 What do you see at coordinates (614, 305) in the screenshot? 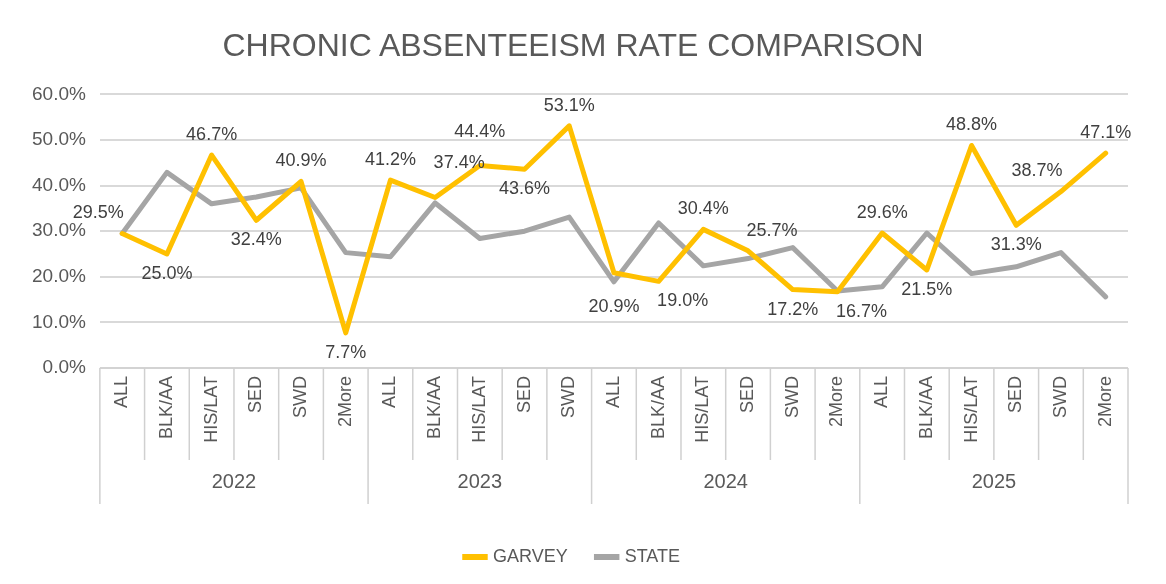
I see `data-label: 20.9%` at bounding box center [614, 305].